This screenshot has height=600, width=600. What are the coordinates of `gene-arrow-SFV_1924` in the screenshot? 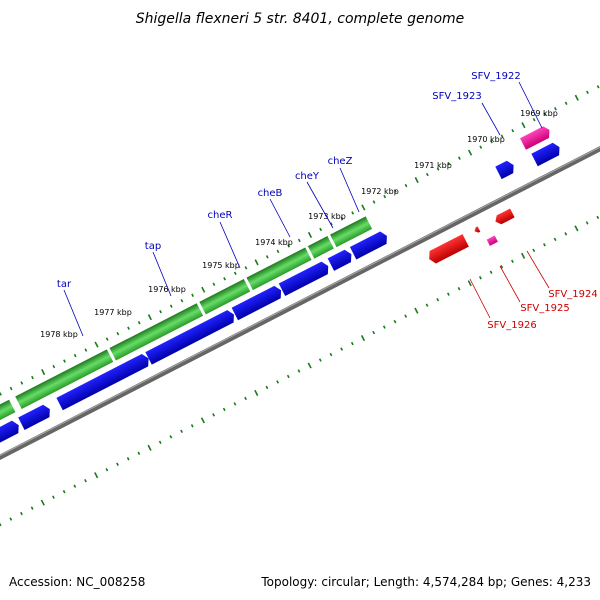 It's located at (504, 217).